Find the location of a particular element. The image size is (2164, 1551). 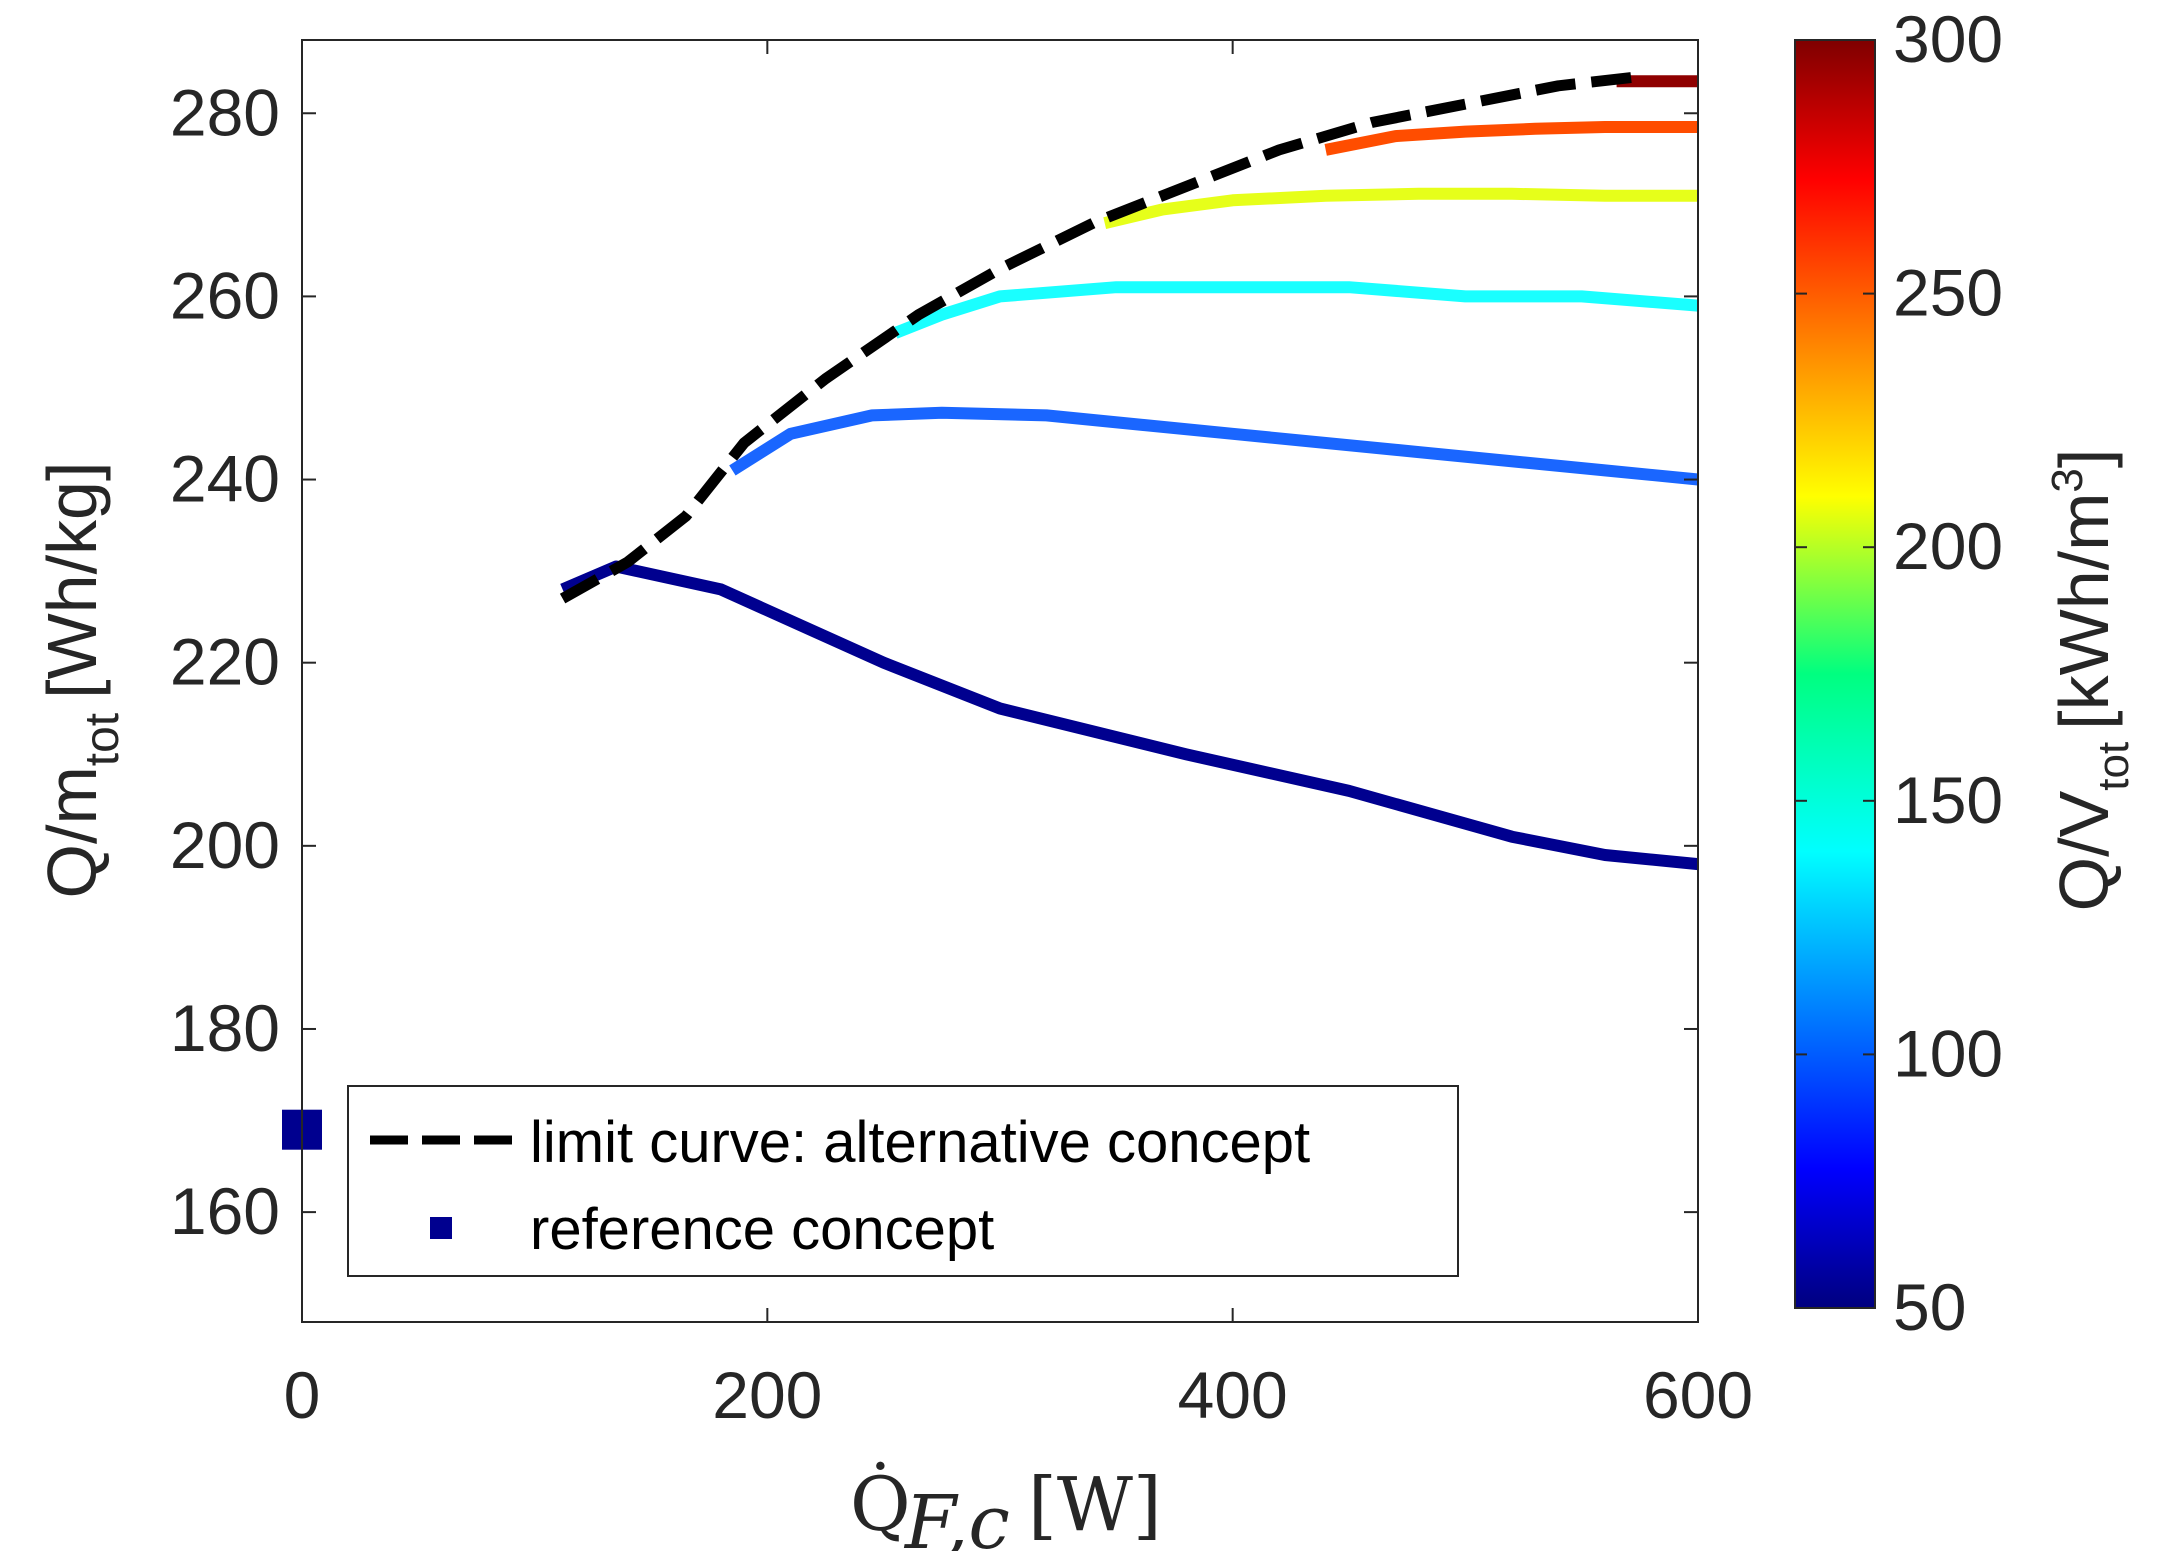

legend-marker-reference is located at coordinates (441, 1228).